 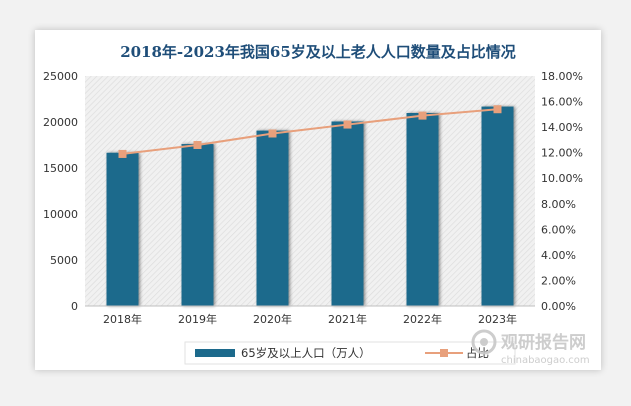 I want to click on right-tick-label: 0.00%, so click(x=558, y=306).